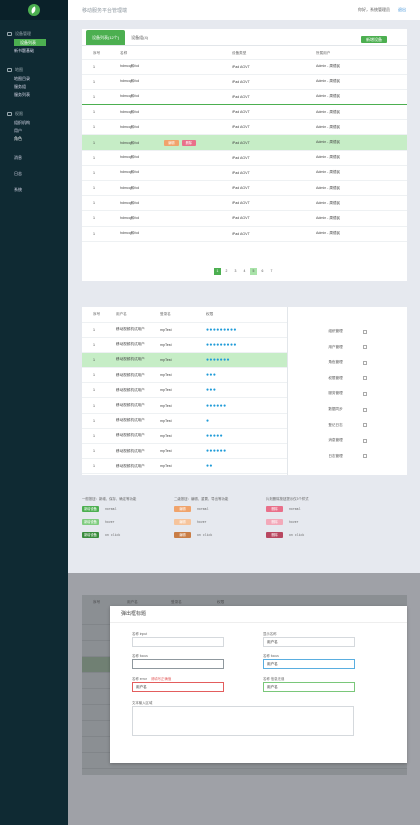  What do you see at coordinates (270, 634) in the screenshot?
I see `field-label: 显示名称` at bounding box center [270, 634].